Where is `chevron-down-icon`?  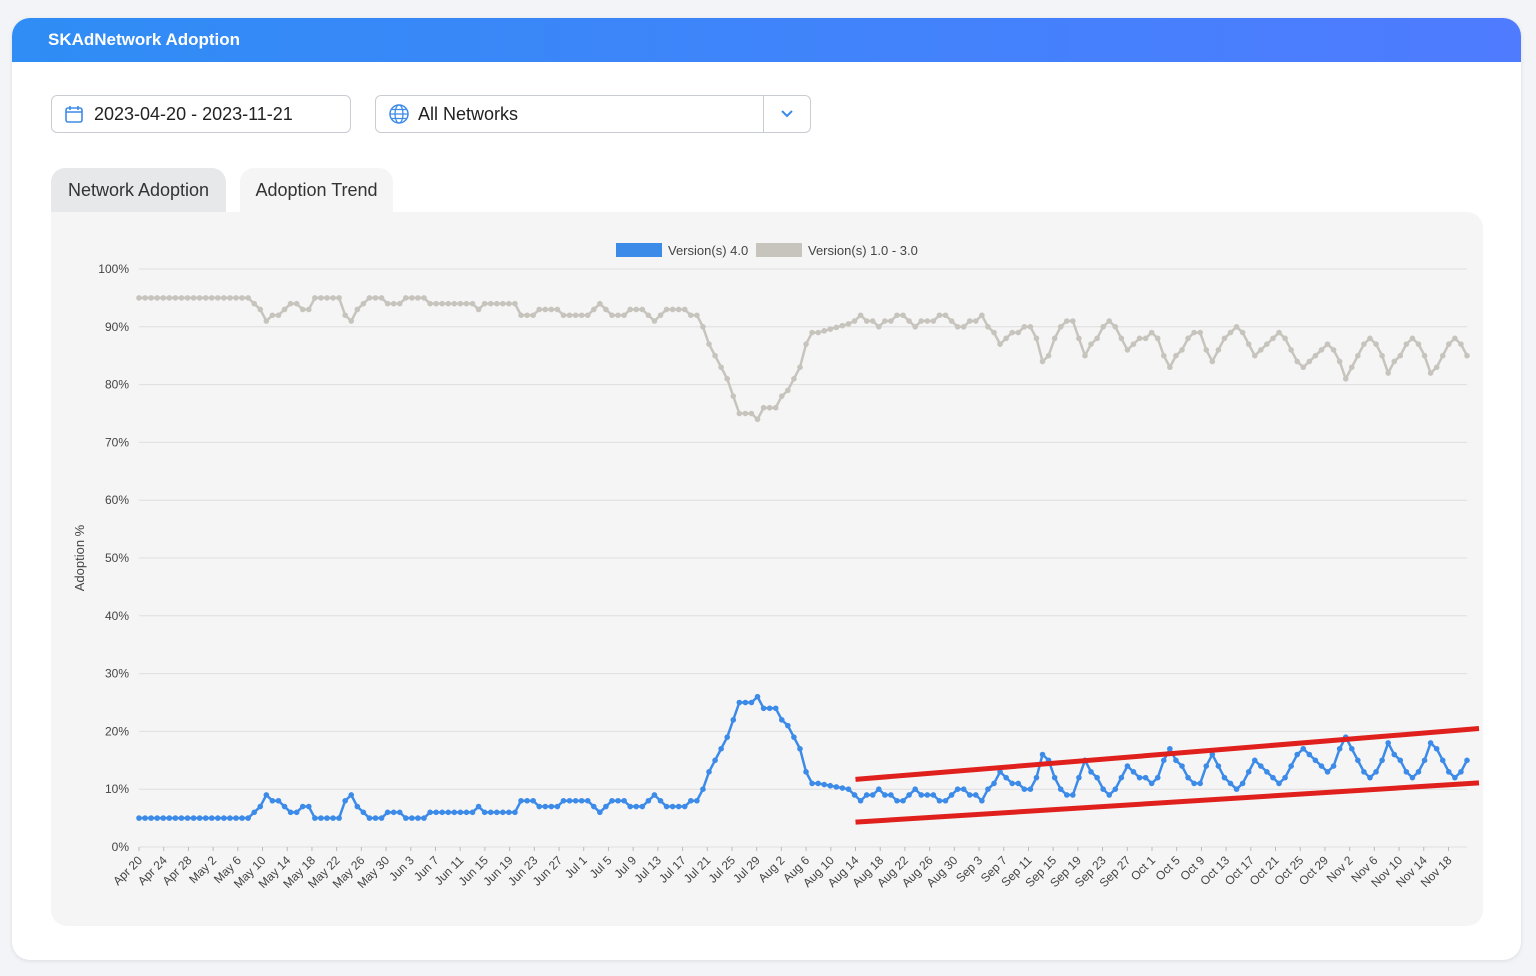 chevron-down-icon is located at coordinates (787, 114).